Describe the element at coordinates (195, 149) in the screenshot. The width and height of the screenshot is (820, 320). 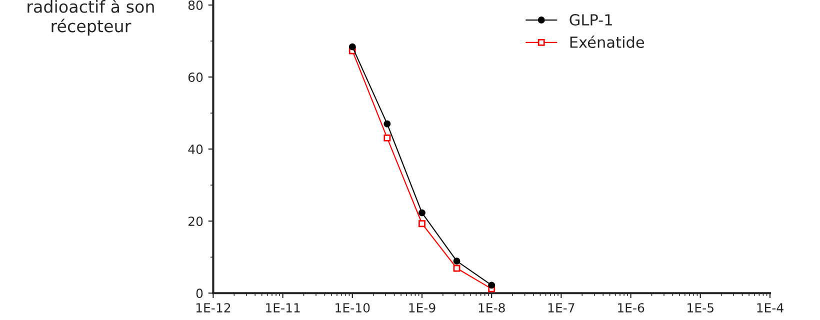
I see `y-tick-label: 40` at that location.